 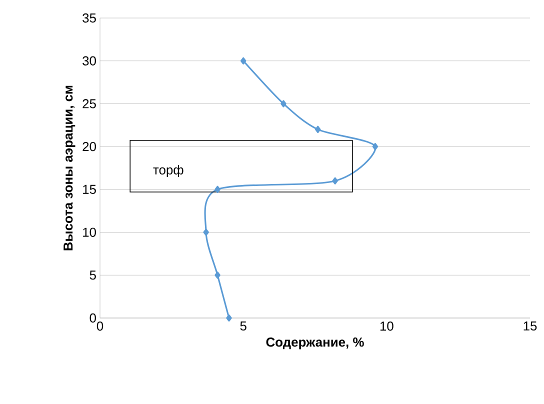 What do you see at coordinates (70, 168) in the screenshot?
I see `y-axis-title: Высота зоны аэрации, см` at bounding box center [70, 168].